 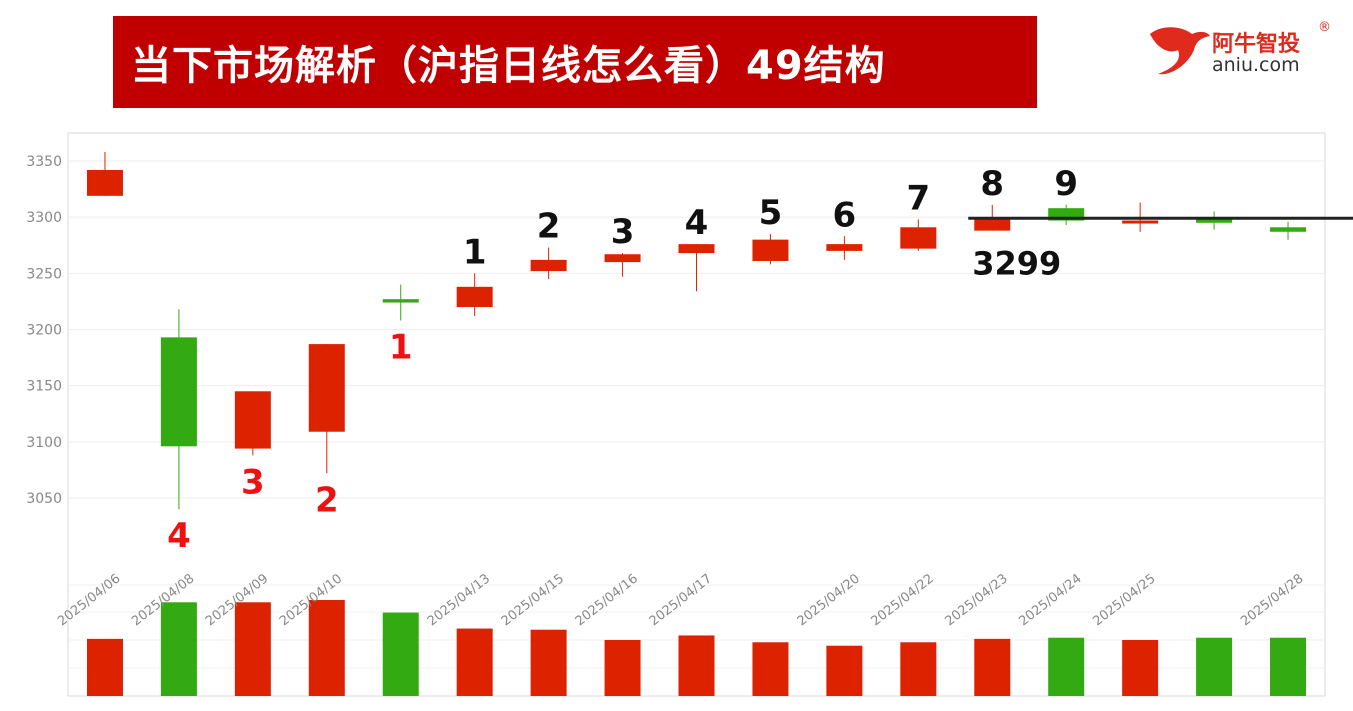 I want to click on x-date-label: 2025/04/17, so click(x=681, y=600).